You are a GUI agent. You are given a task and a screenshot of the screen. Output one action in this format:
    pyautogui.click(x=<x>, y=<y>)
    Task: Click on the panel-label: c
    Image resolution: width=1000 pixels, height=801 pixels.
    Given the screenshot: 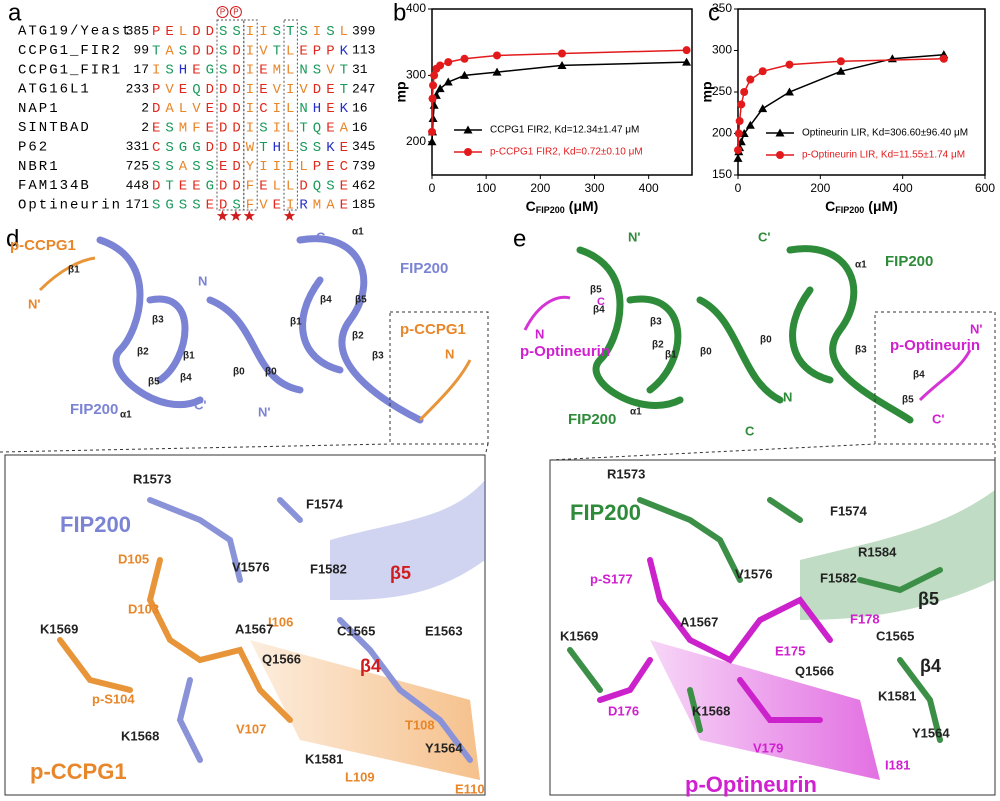 What is the action you would take?
    pyautogui.click(x=714, y=13)
    